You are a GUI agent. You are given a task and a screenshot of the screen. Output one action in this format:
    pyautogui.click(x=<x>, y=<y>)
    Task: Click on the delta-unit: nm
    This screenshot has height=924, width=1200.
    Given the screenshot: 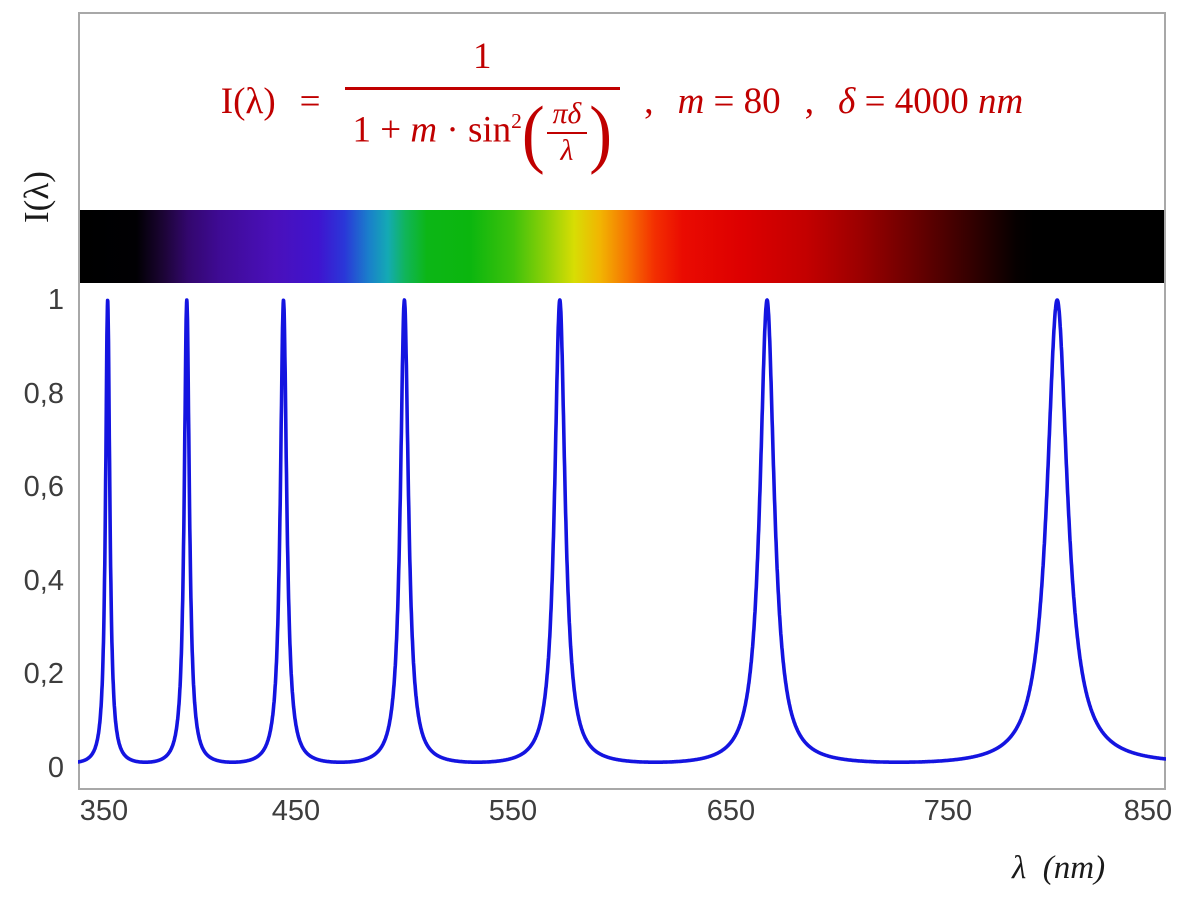 What is the action you would take?
    pyautogui.click(x=1001, y=101)
    